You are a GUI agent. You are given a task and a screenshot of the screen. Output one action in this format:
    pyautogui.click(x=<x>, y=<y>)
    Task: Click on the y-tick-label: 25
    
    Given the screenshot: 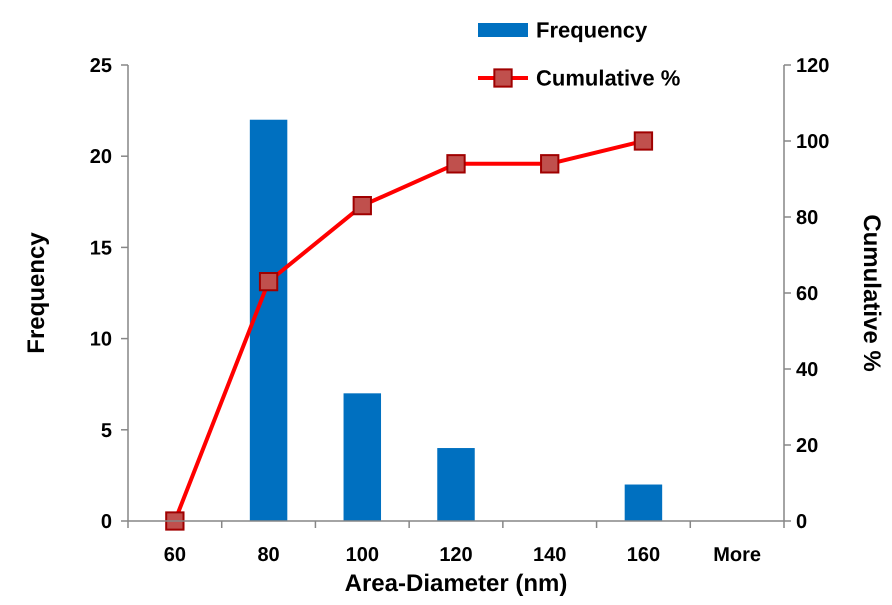 What is the action you would take?
    pyautogui.click(x=101, y=66)
    